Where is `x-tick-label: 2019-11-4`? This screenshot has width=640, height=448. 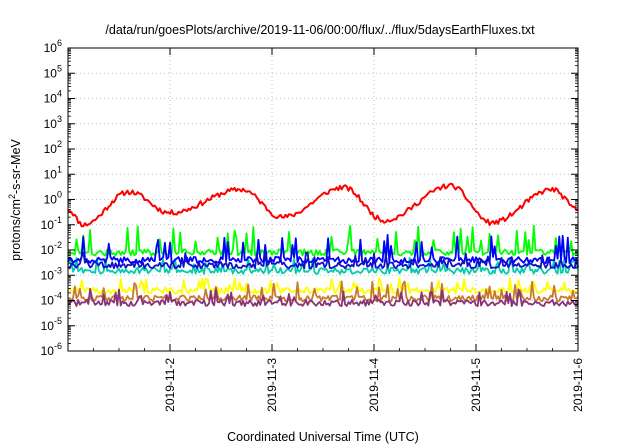 x-tick-label: 2019-11-4 is located at coordinates (374, 385).